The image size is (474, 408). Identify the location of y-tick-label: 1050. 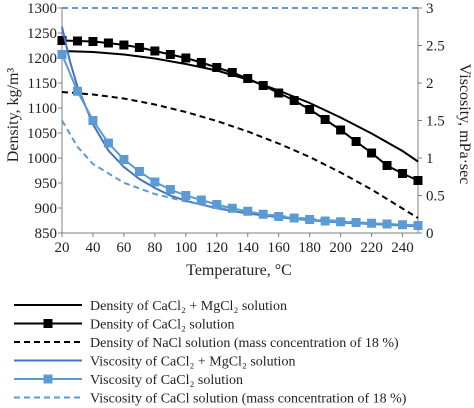
(42, 134).